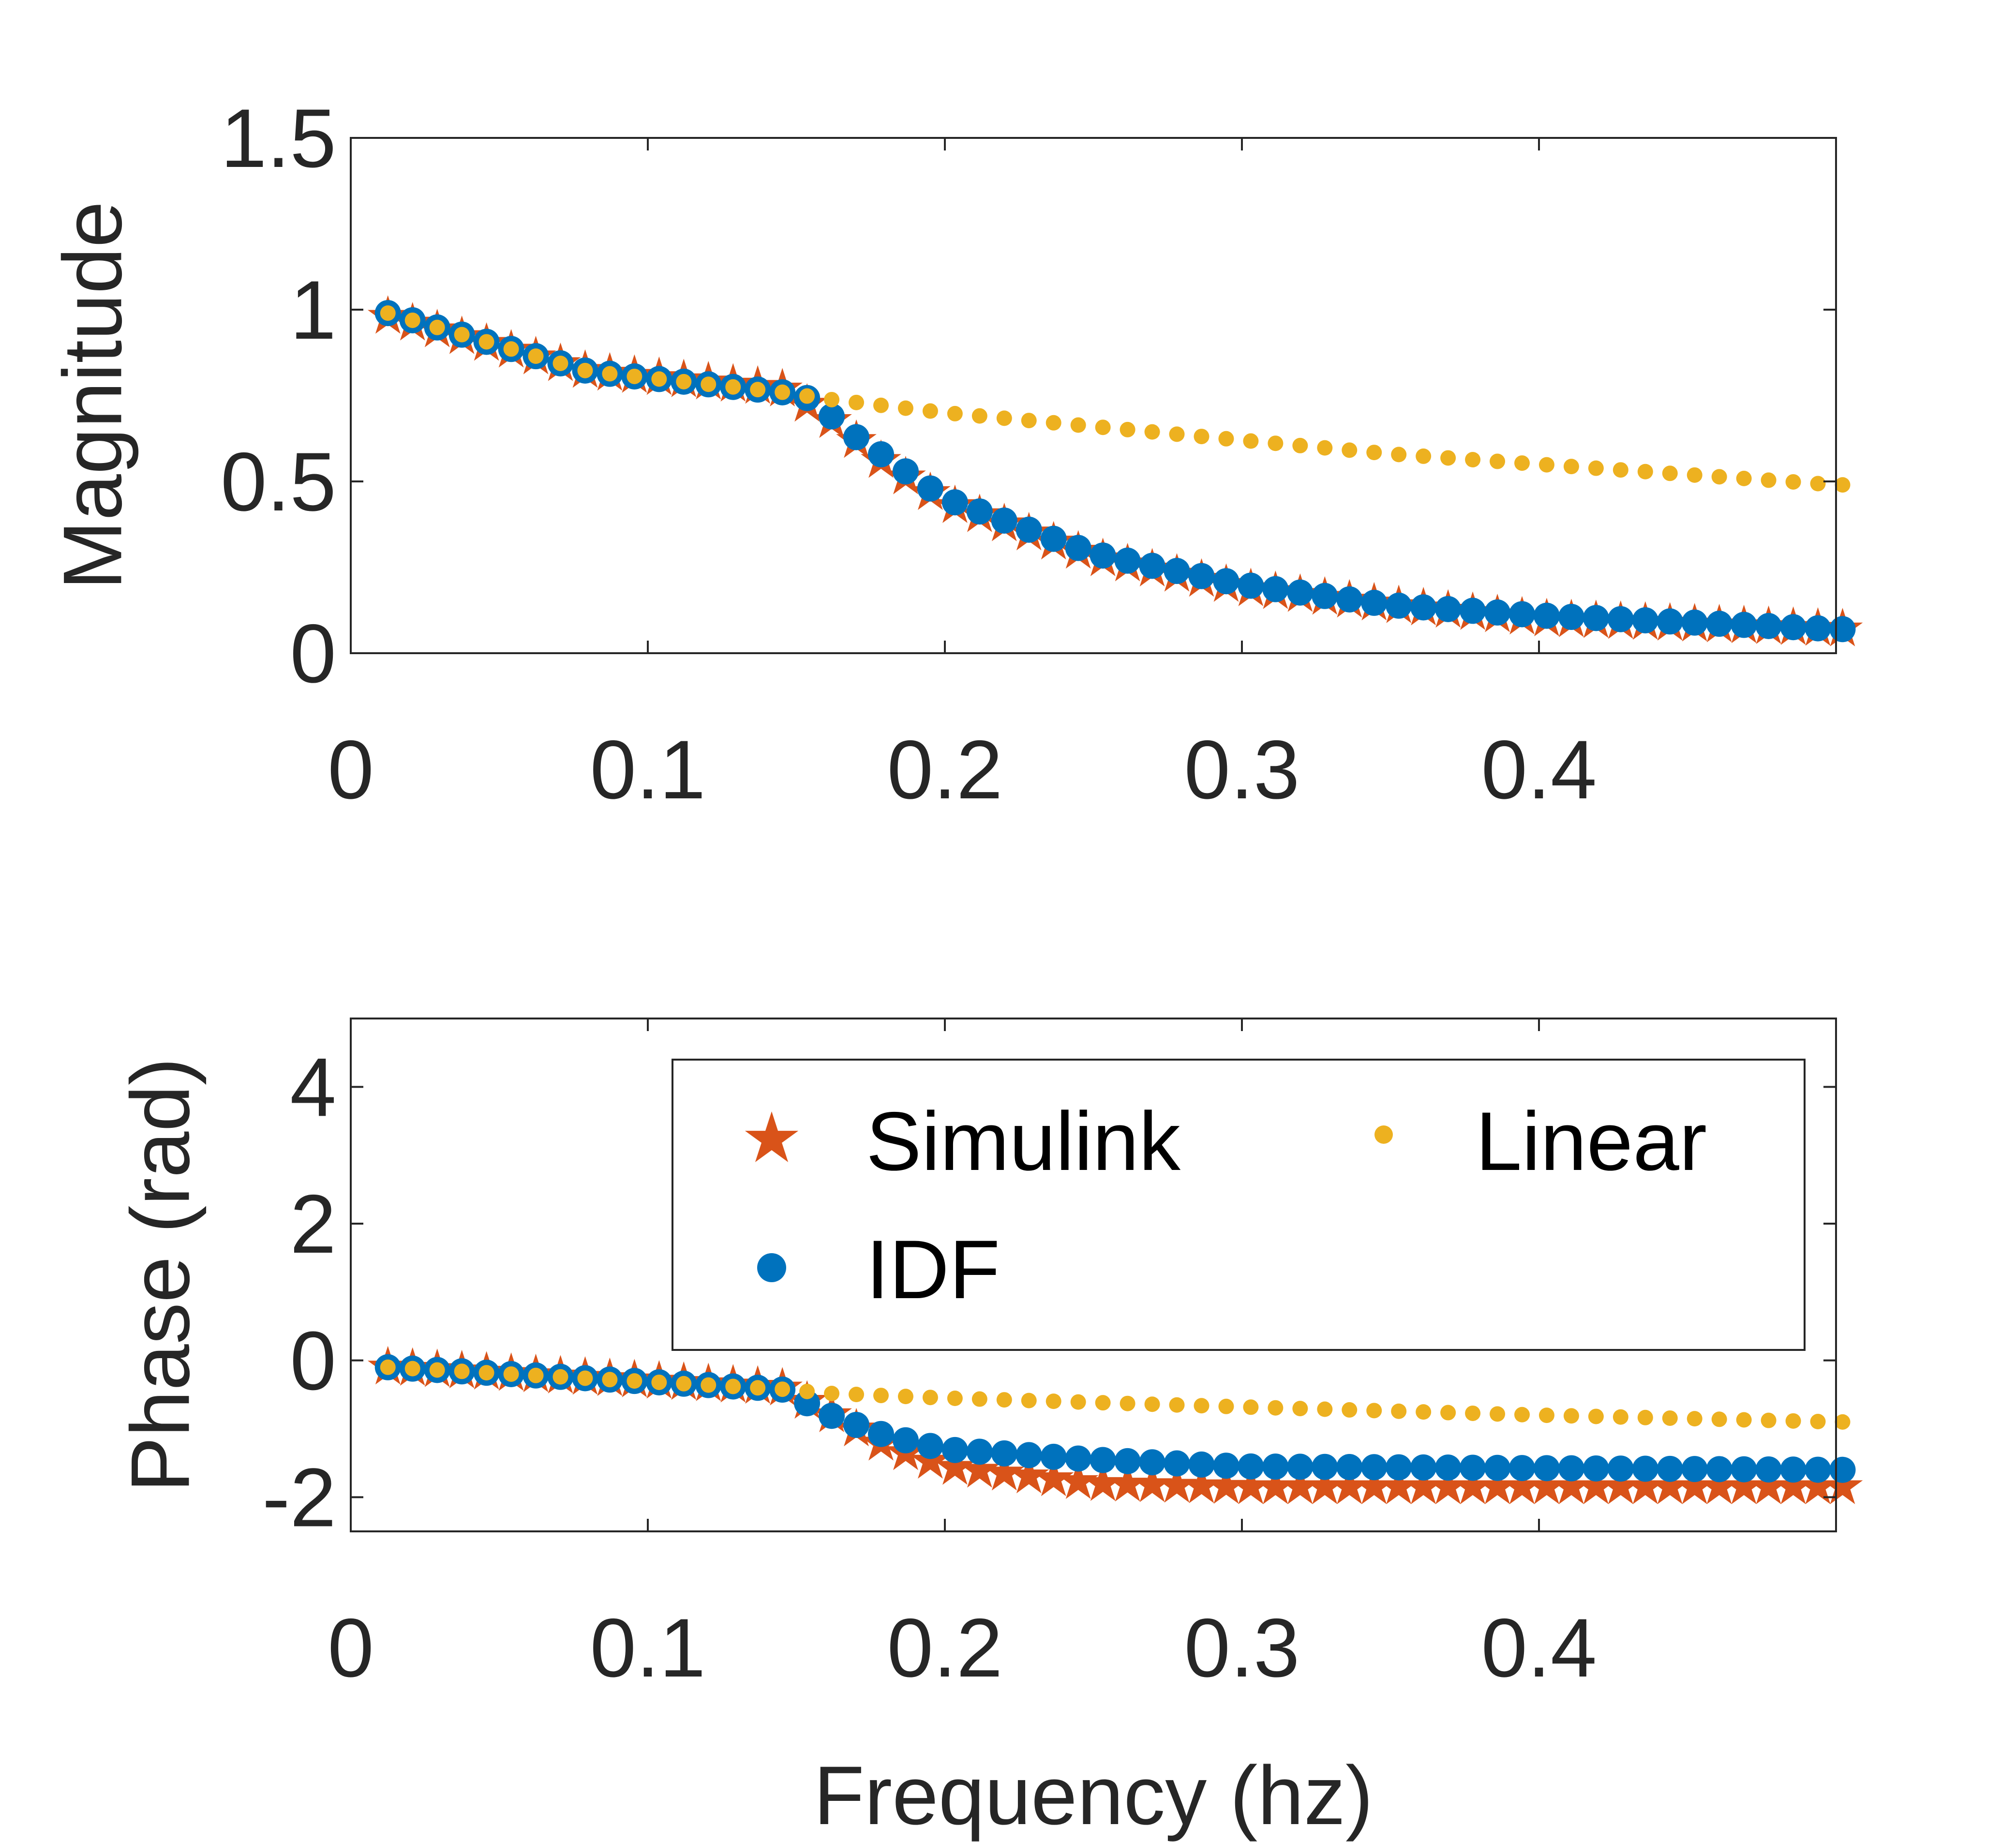  I want to click on magnitude-xtick-label: 0.4, so click(1539, 769).